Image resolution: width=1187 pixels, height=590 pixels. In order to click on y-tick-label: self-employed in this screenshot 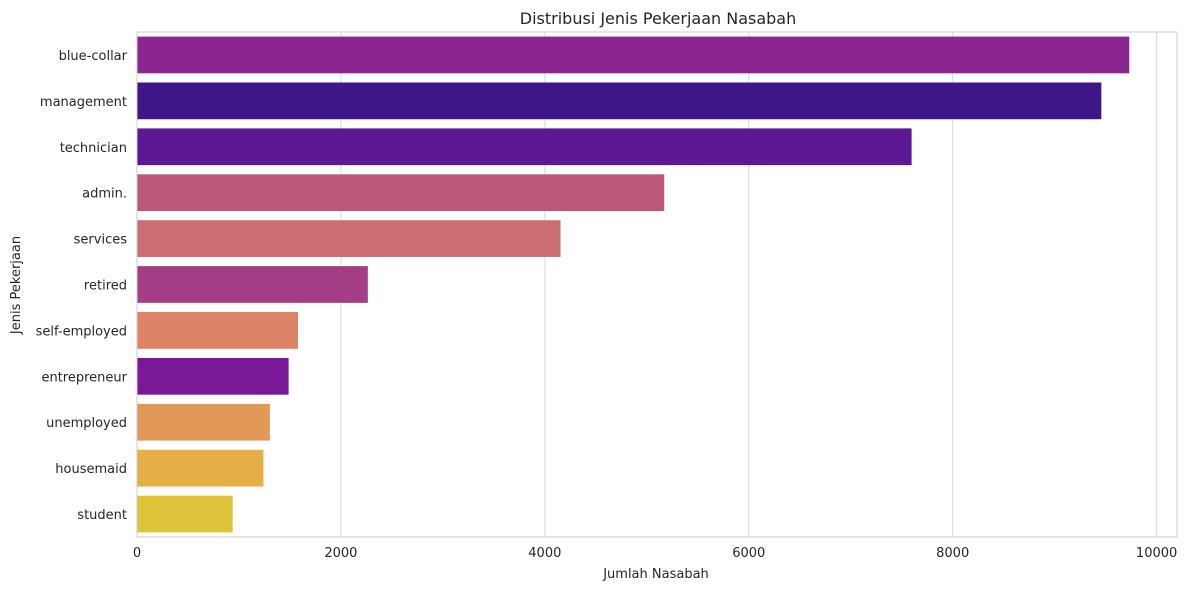, I will do `click(81, 331)`.